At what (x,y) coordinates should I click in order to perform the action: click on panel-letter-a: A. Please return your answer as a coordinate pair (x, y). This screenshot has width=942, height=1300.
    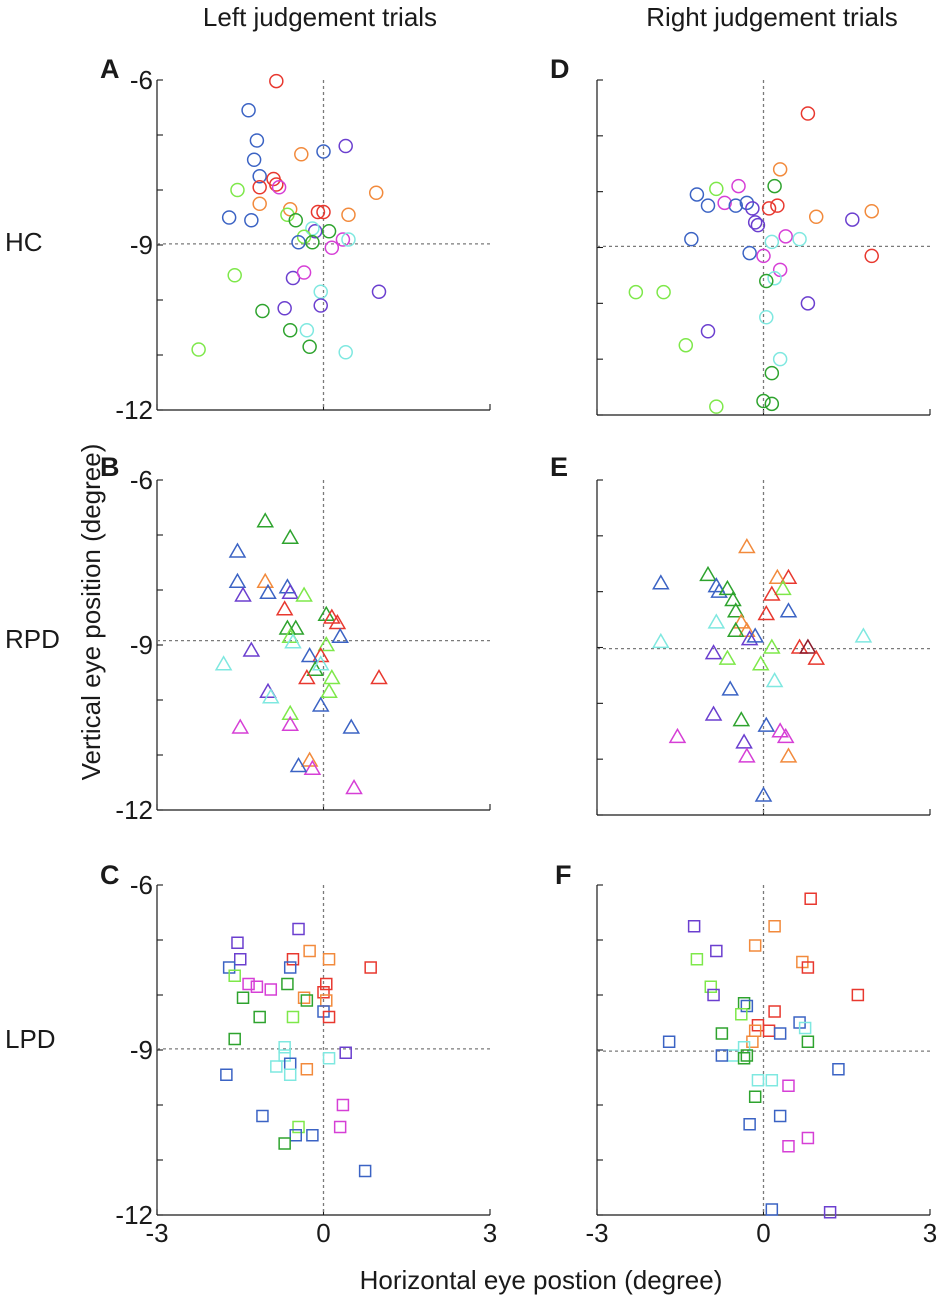
    Looking at the image, I should click on (110, 69).